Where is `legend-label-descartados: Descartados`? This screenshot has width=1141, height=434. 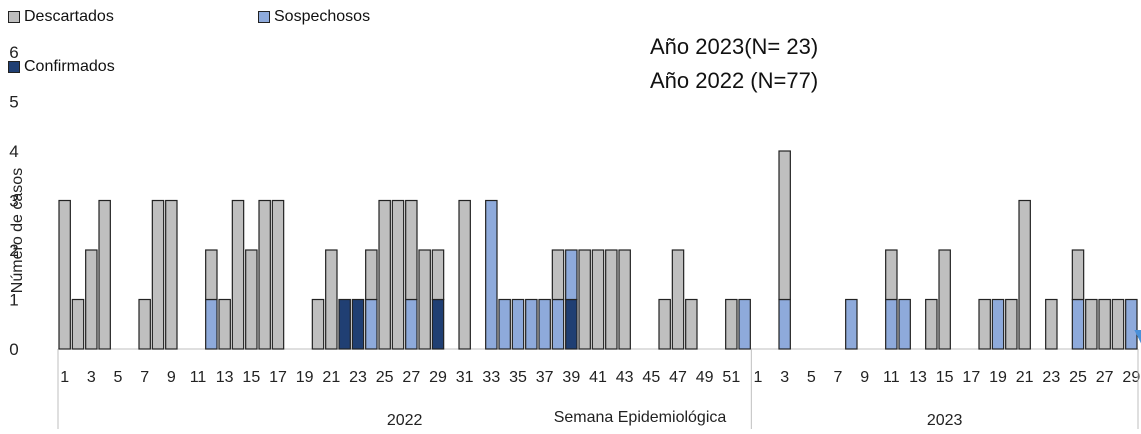
legend-label-descartados: Descartados is located at coordinates (69, 16).